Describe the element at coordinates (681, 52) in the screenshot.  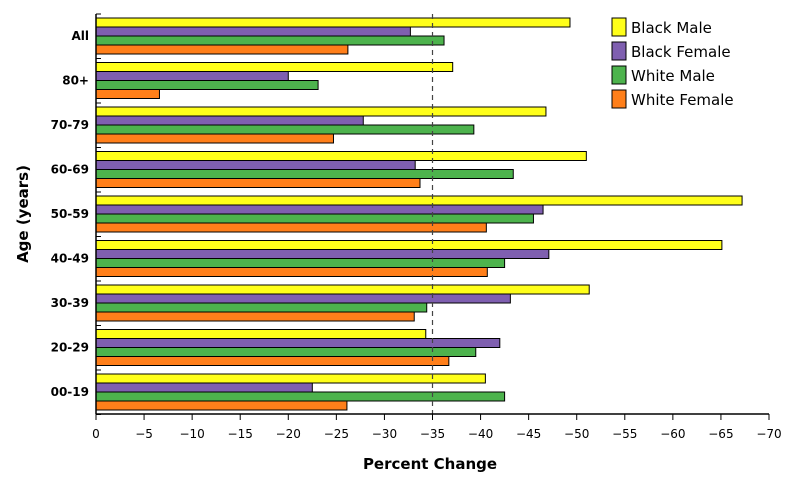
I see `legend-label: Black Female` at that location.